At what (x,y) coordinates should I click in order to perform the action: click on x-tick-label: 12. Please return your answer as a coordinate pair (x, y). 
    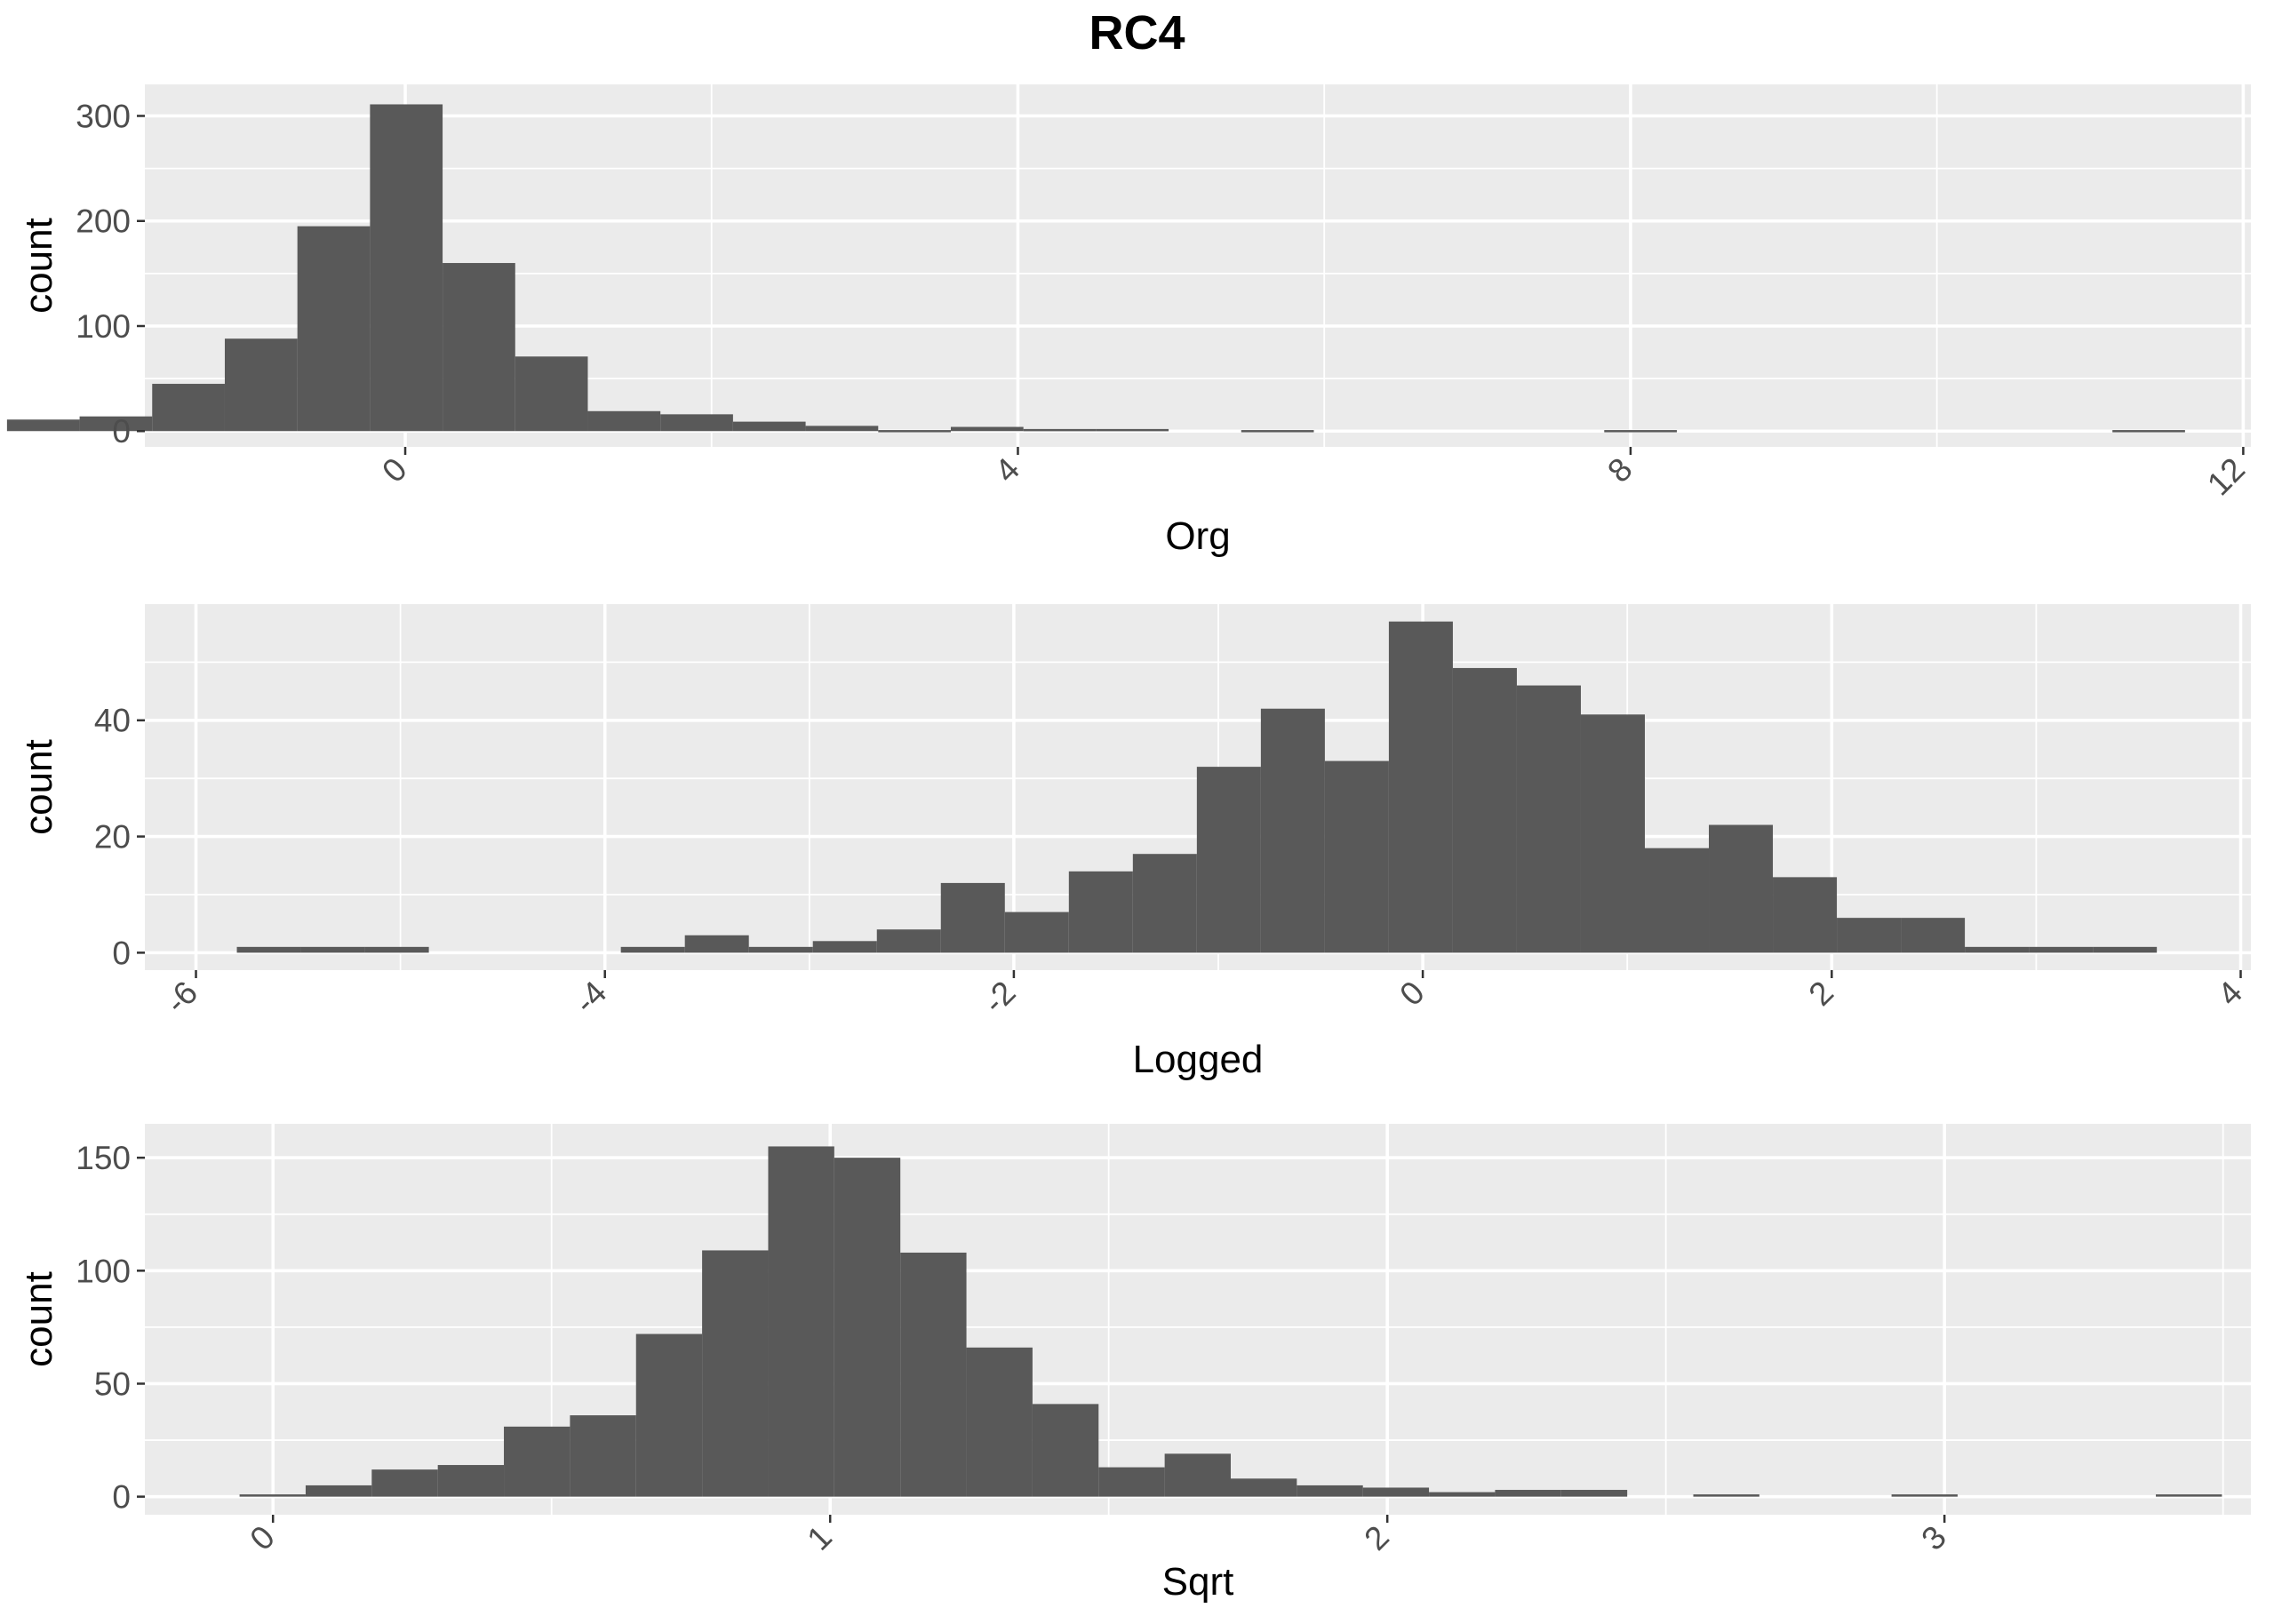
    Looking at the image, I should click on (2226, 476).